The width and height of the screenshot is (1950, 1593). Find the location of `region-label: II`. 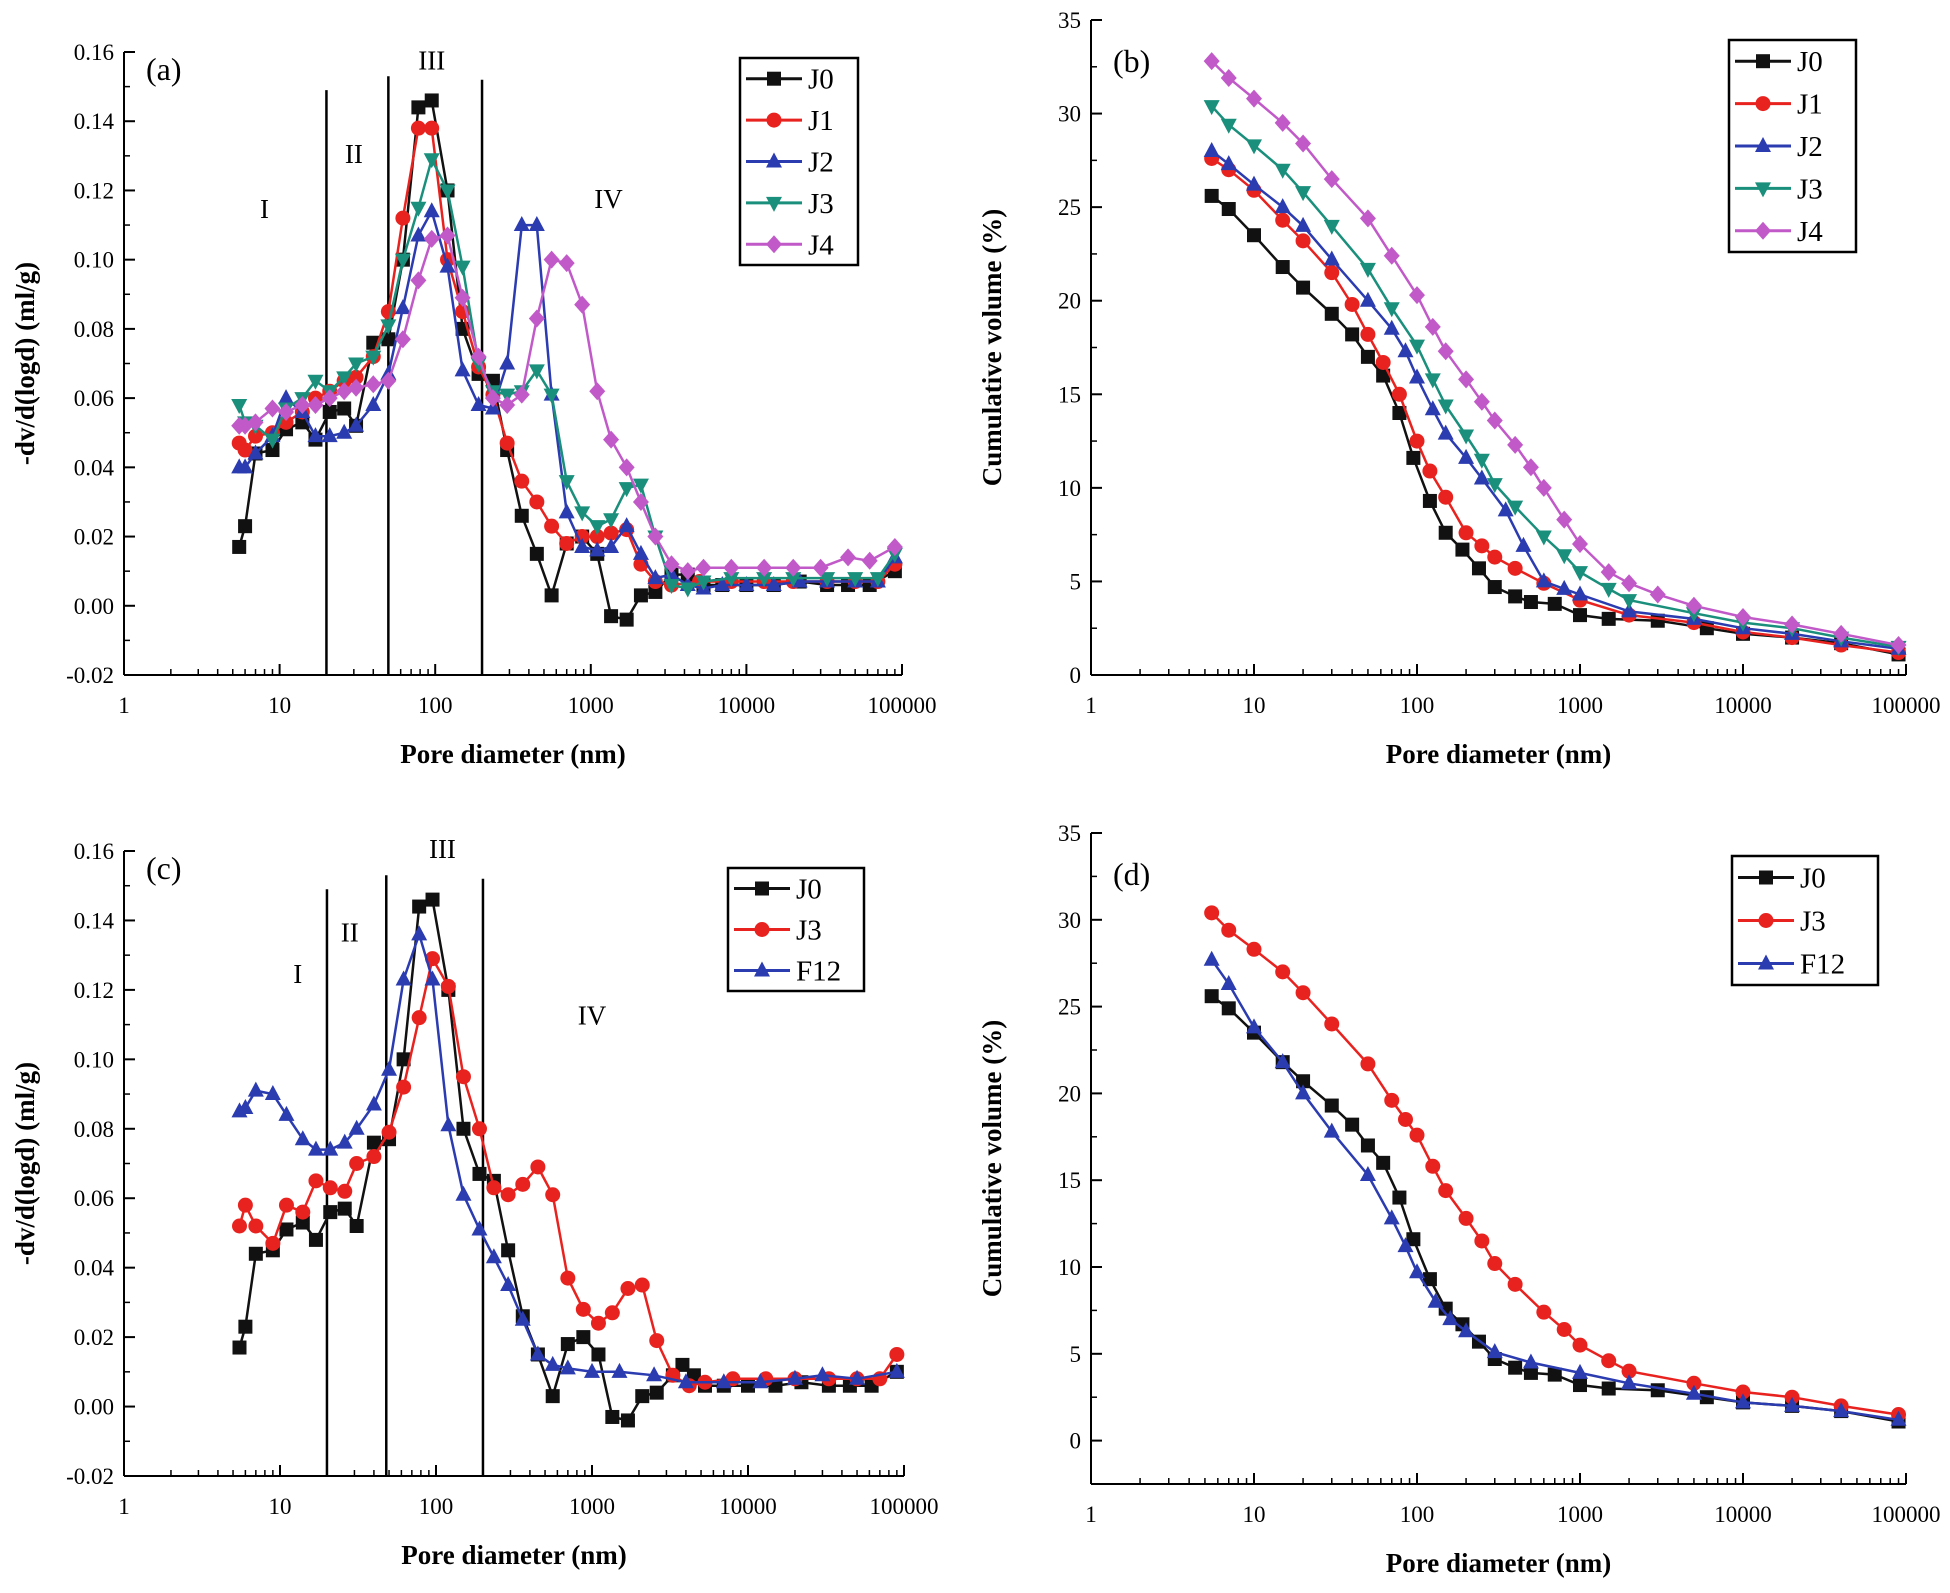

region-label: II is located at coordinates (354, 154).